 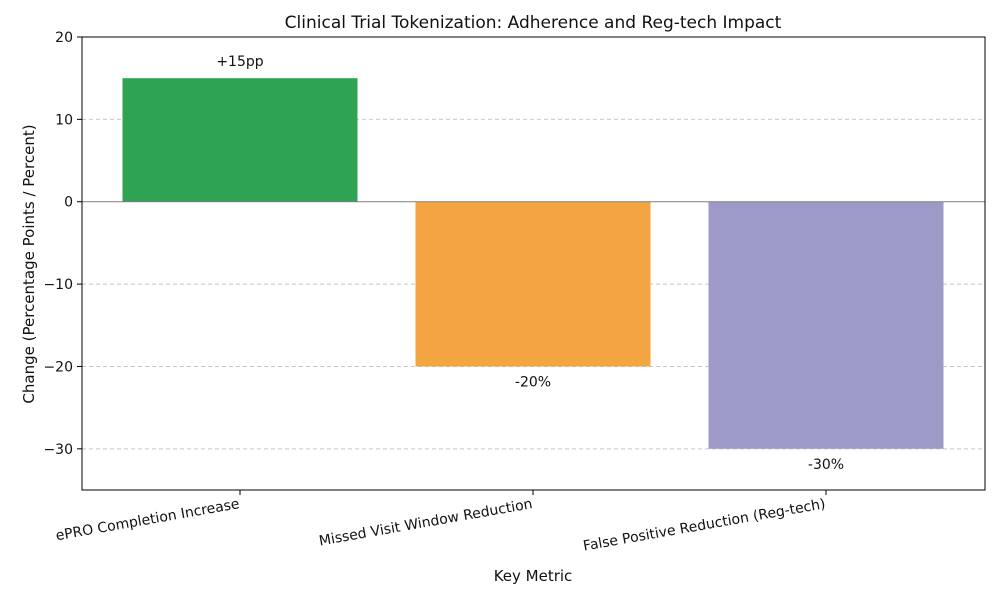 What do you see at coordinates (426, 522) in the screenshot?
I see `x-tick-label: Missed Visit Window Reduction` at bounding box center [426, 522].